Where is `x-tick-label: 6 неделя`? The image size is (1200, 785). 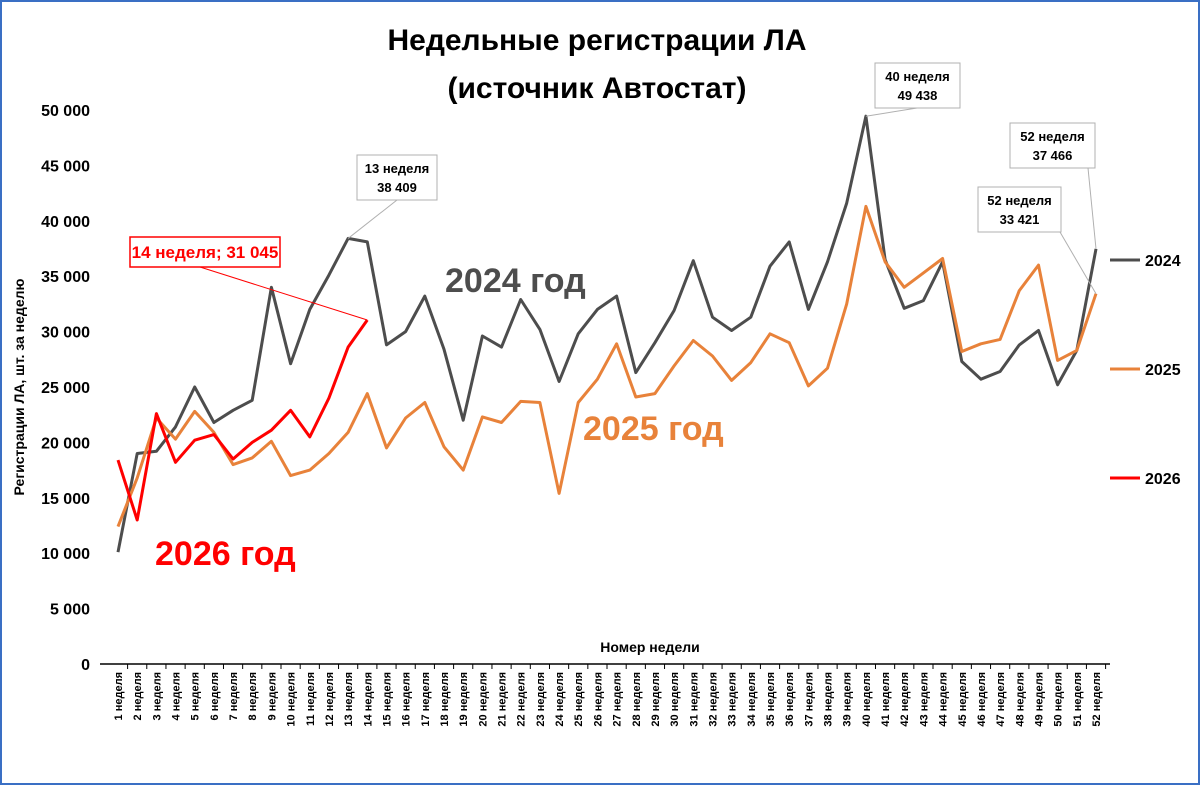
x-tick-label: 6 неделя is located at coordinates (215, 696).